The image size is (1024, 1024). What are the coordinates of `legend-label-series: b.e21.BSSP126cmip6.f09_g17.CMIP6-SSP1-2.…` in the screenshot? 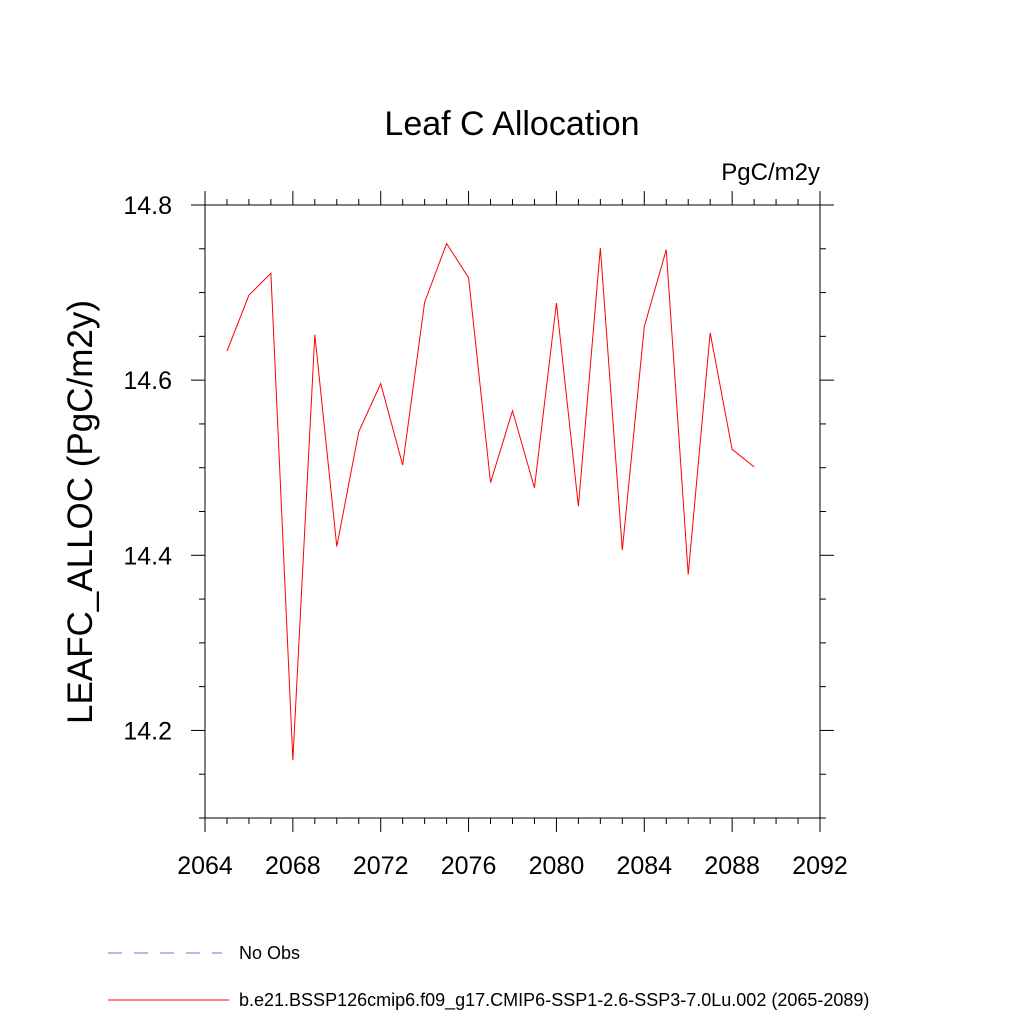 It's located at (554, 1000).